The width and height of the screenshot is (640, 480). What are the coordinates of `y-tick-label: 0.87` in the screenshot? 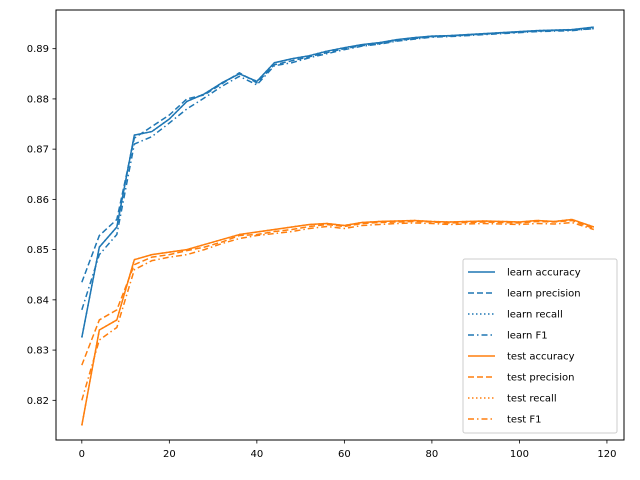 It's located at (38, 150).